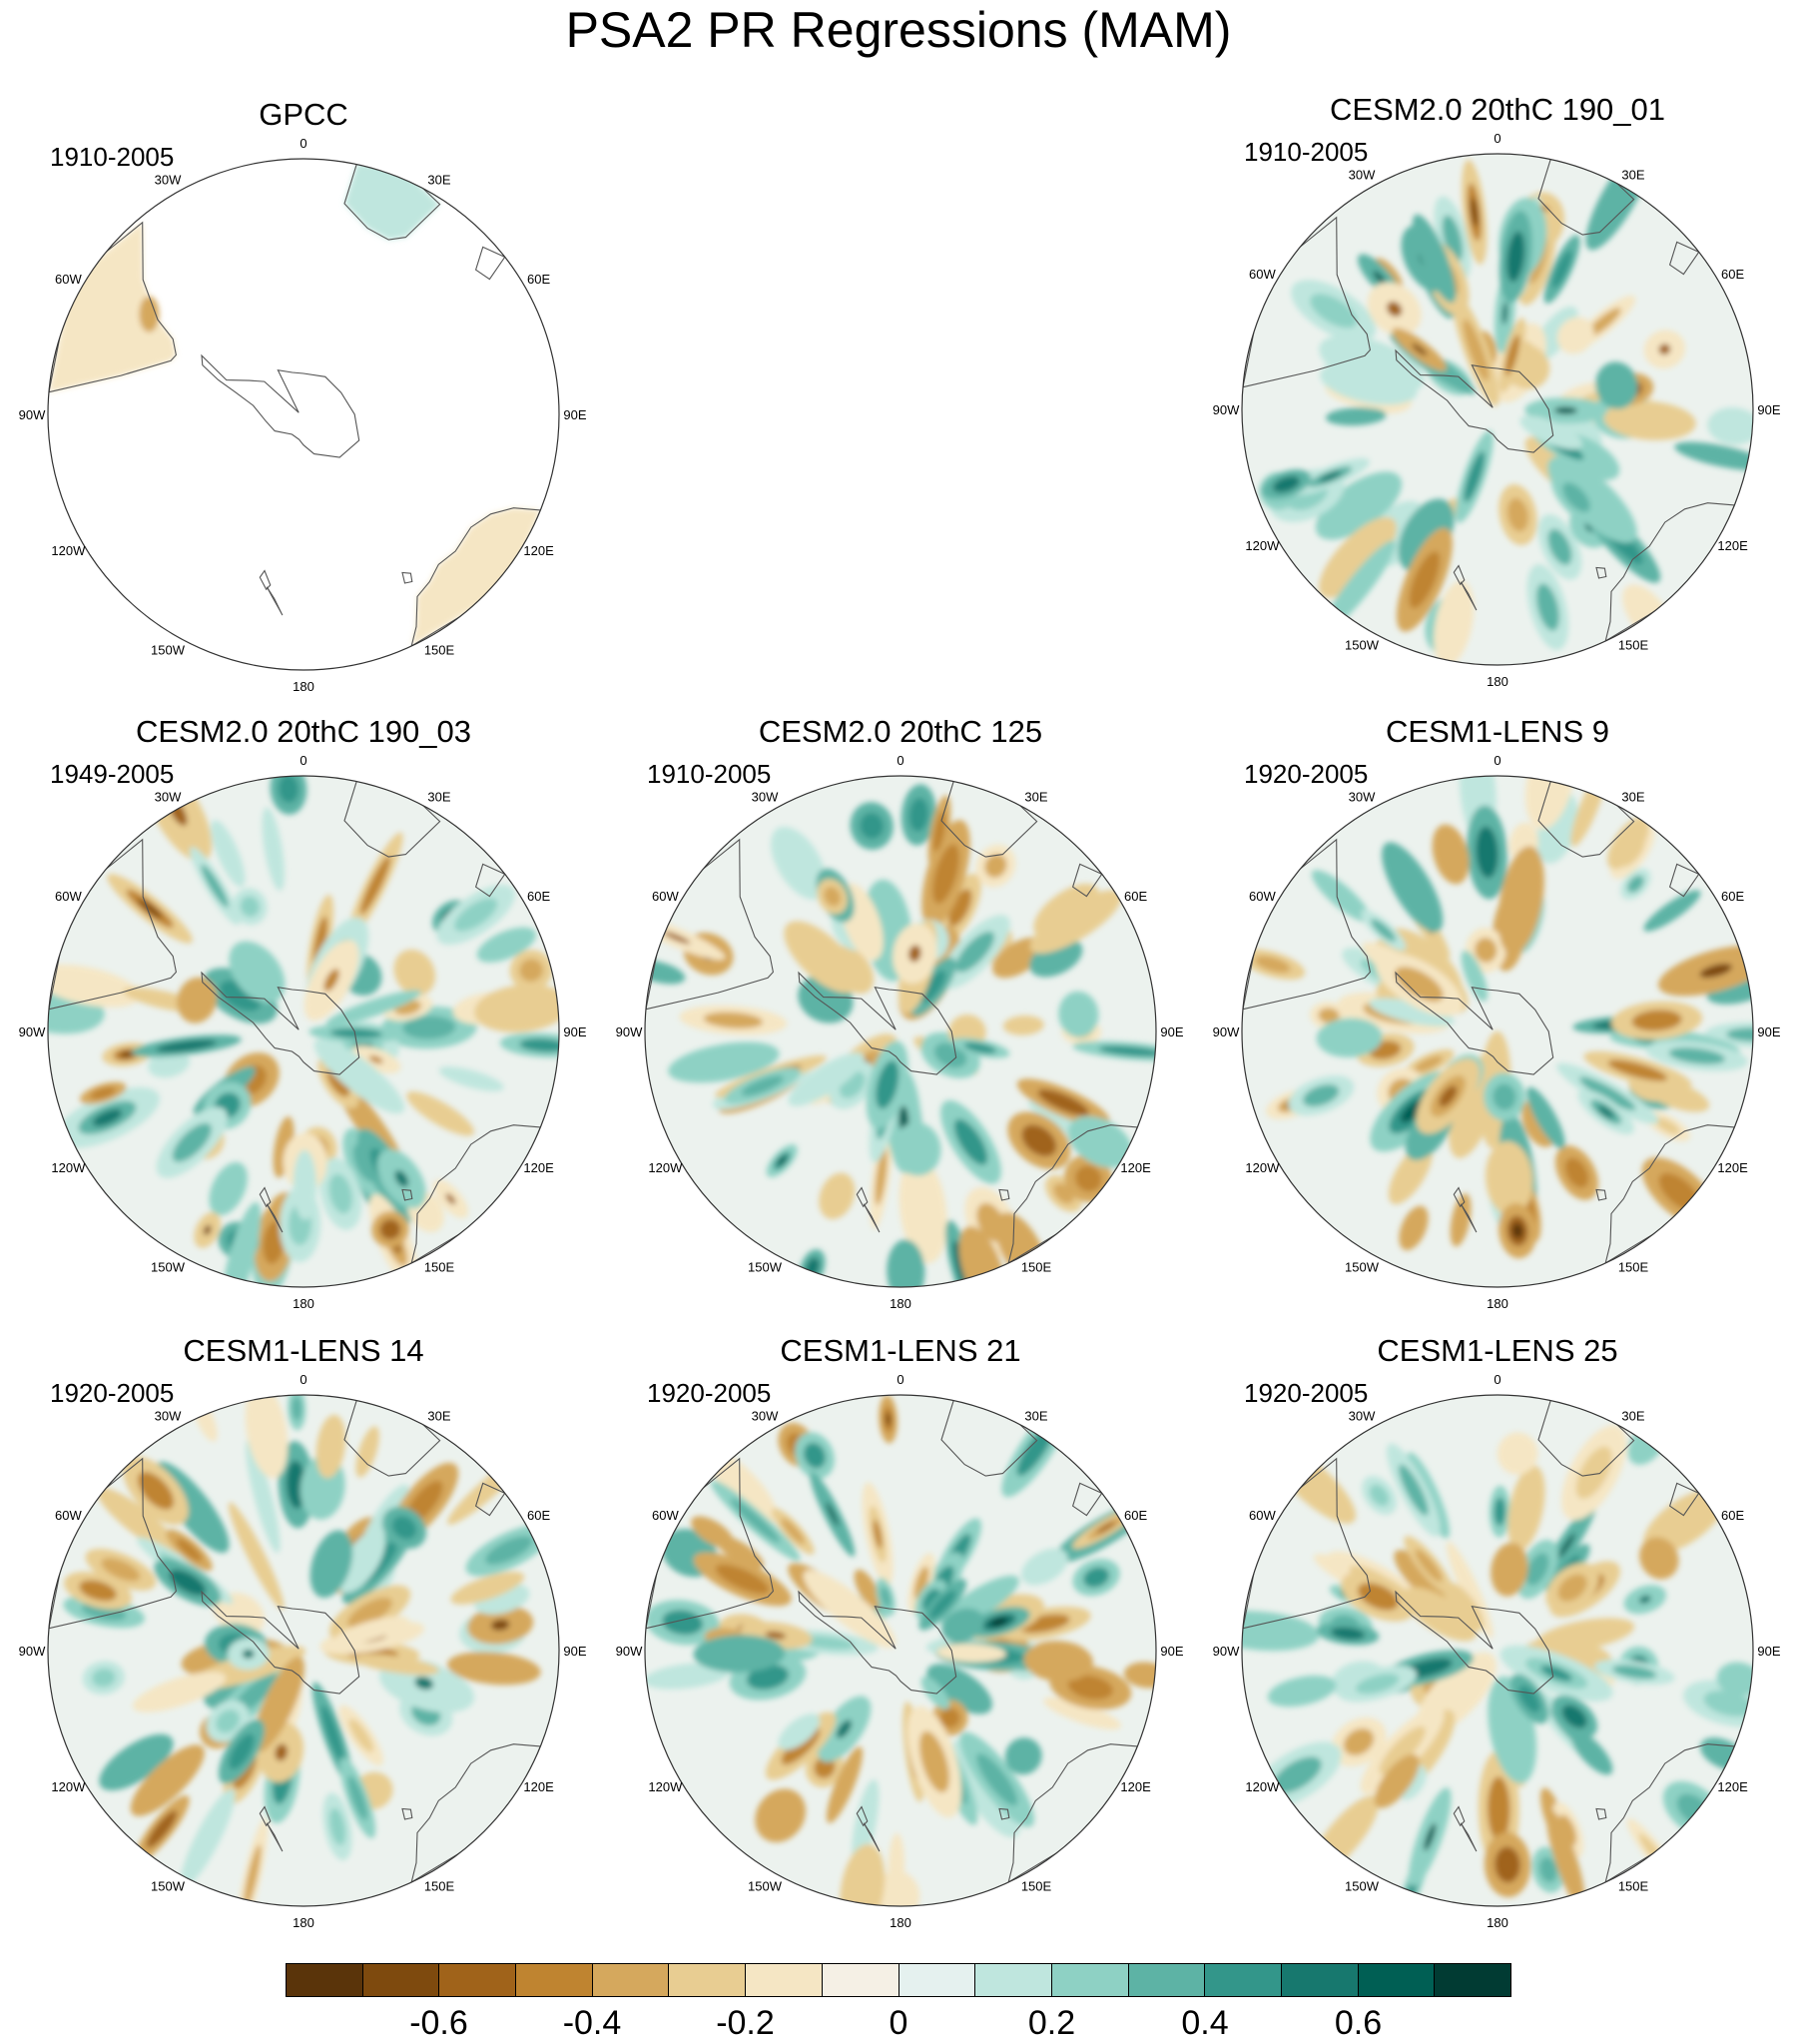 The height and width of the screenshot is (2044, 1797). Describe the element at coordinates (438, 2023) in the screenshot. I see `colorbar-tick-label: -0.6` at that location.